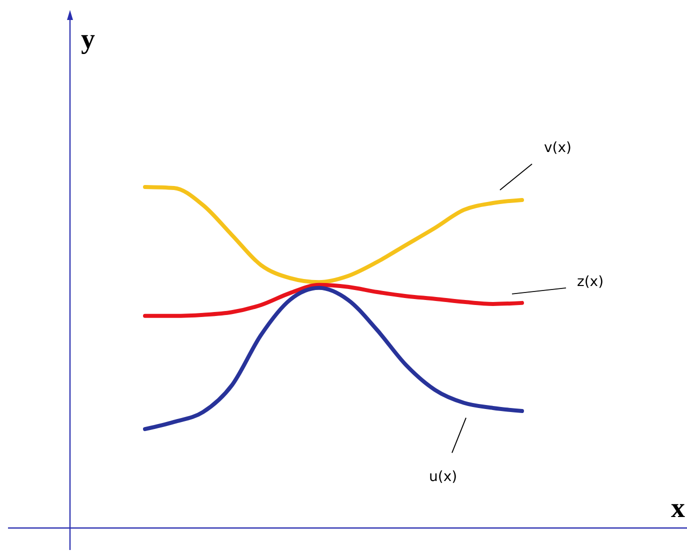 The width and height of the screenshot is (687, 554). What do you see at coordinates (590, 282) in the screenshot?
I see `text: z(x)` at bounding box center [590, 282].